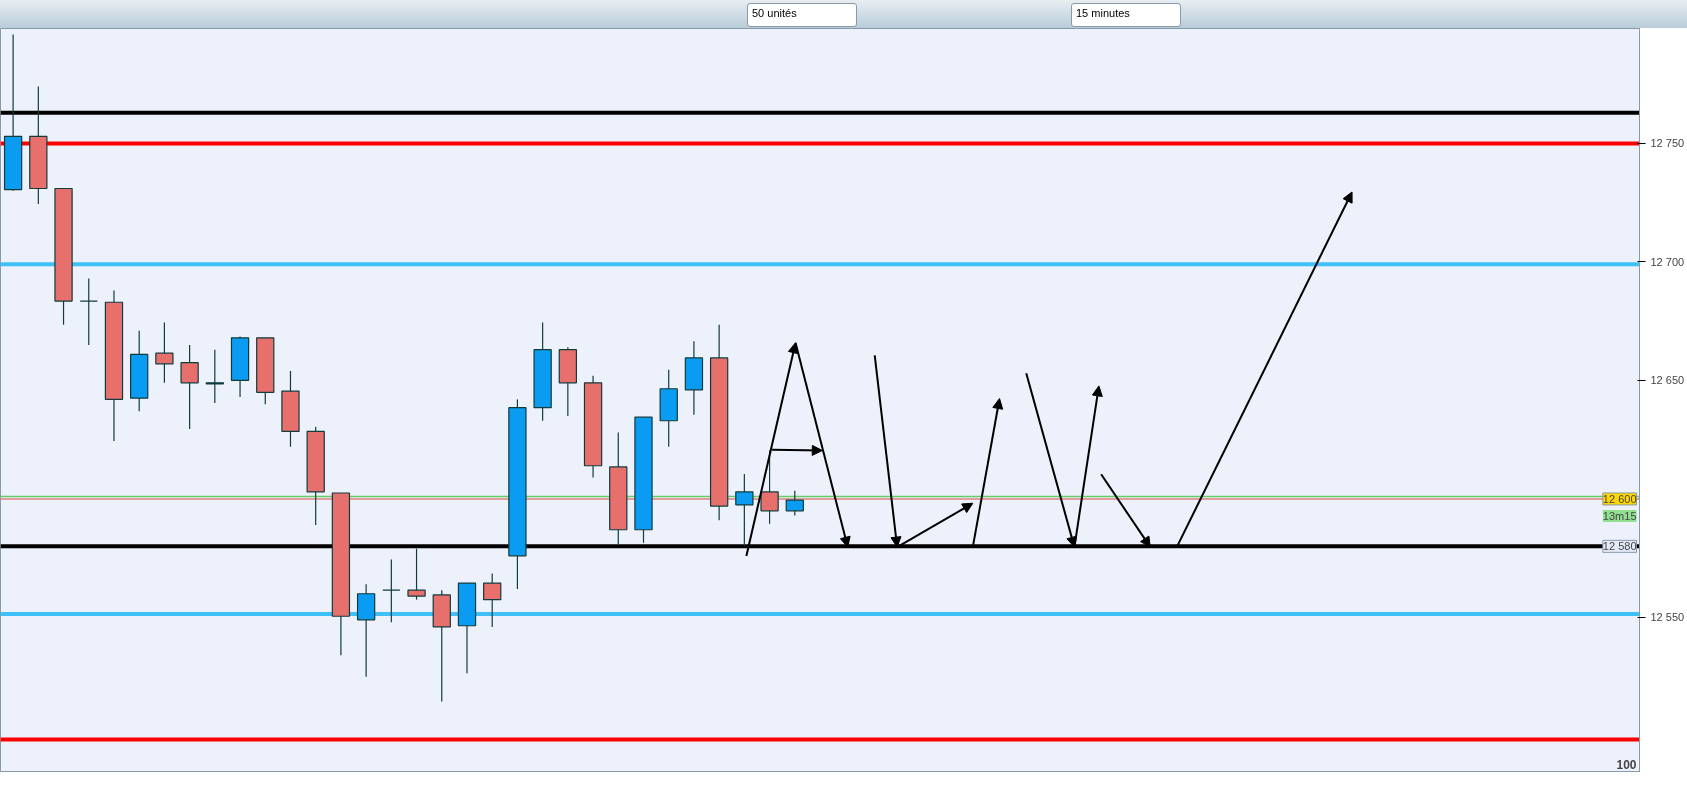 The image size is (1687, 788). What do you see at coordinates (1619, 515) in the screenshot?
I see `annotation: 13m15` at bounding box center [1619, 515].